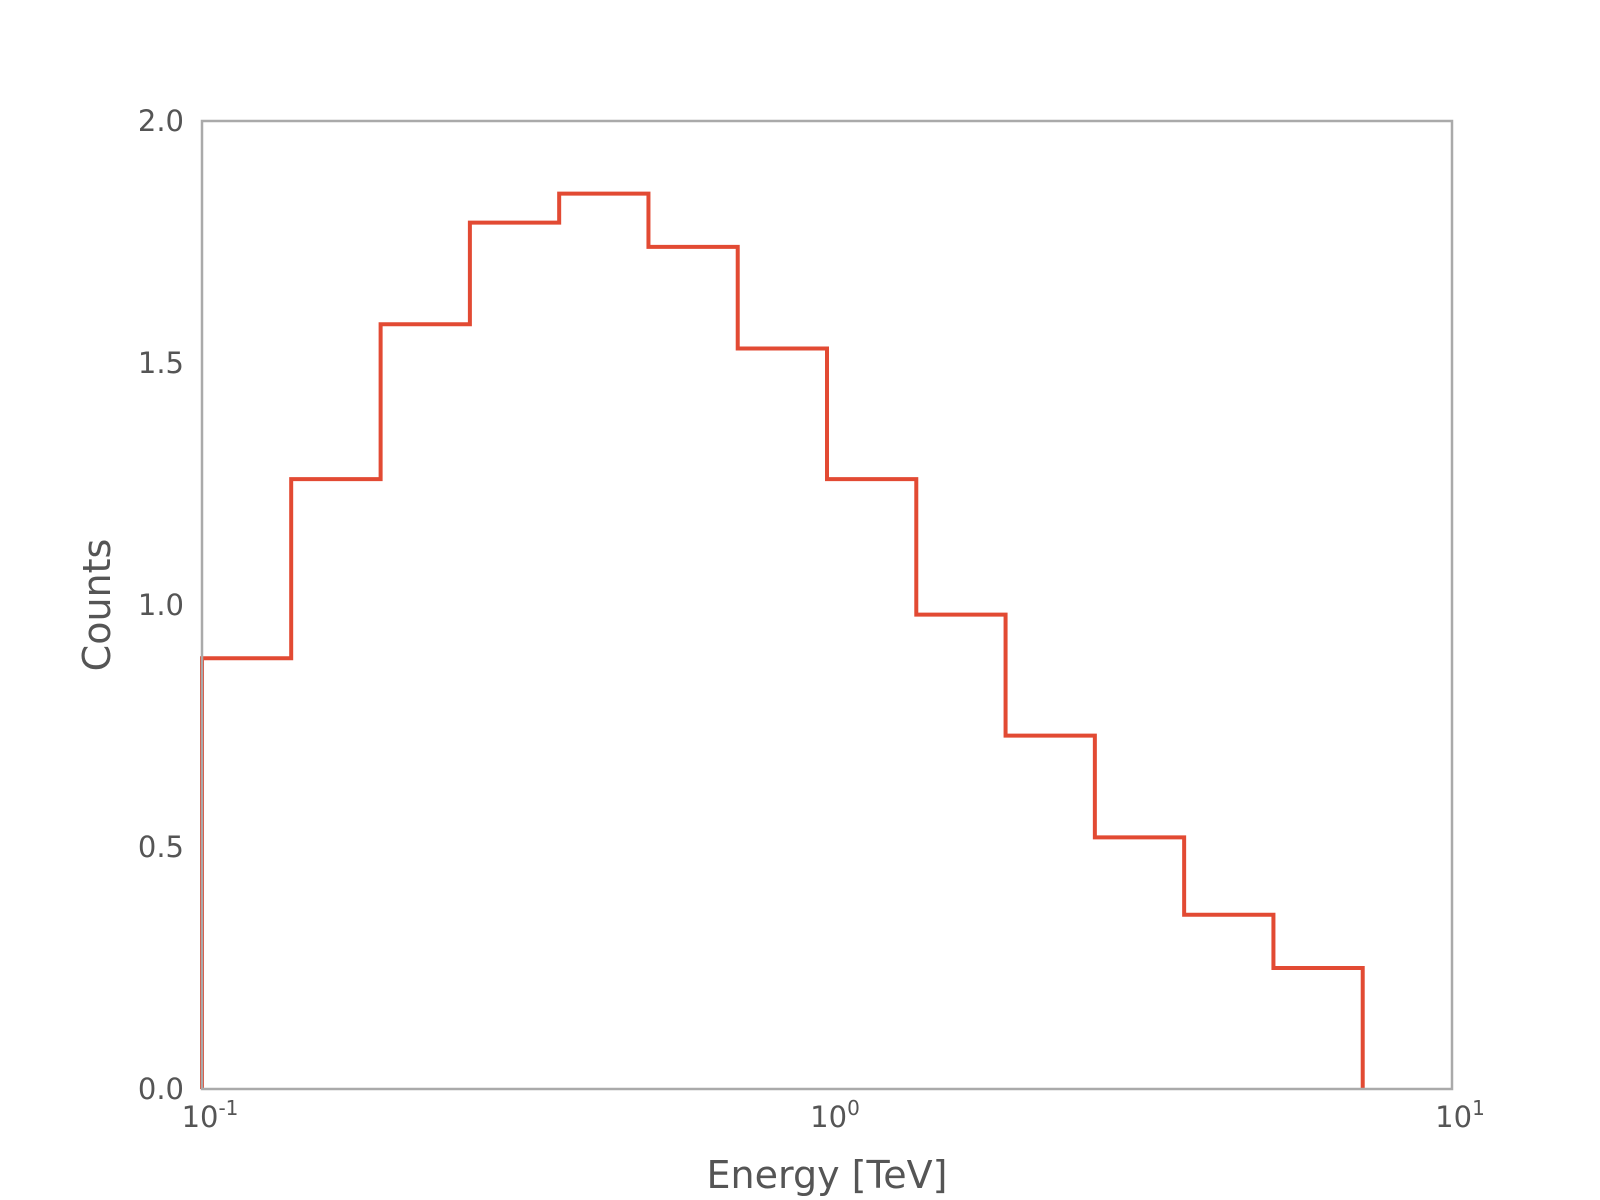  Describe the element at coordinates (161, 363) in the screenshot. I see `y-tick-label: 1.5` at that location.